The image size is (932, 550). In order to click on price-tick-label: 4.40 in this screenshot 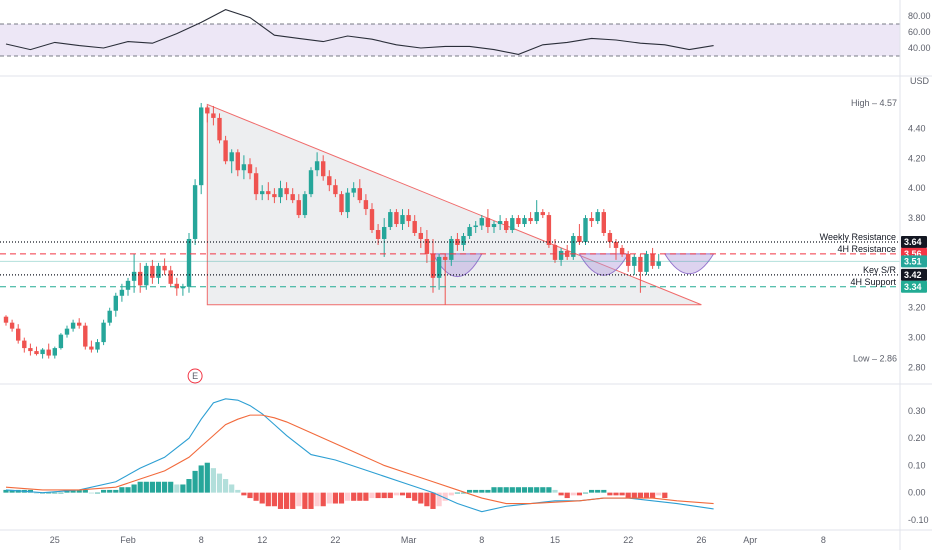, I will do `click(917, 128)`.